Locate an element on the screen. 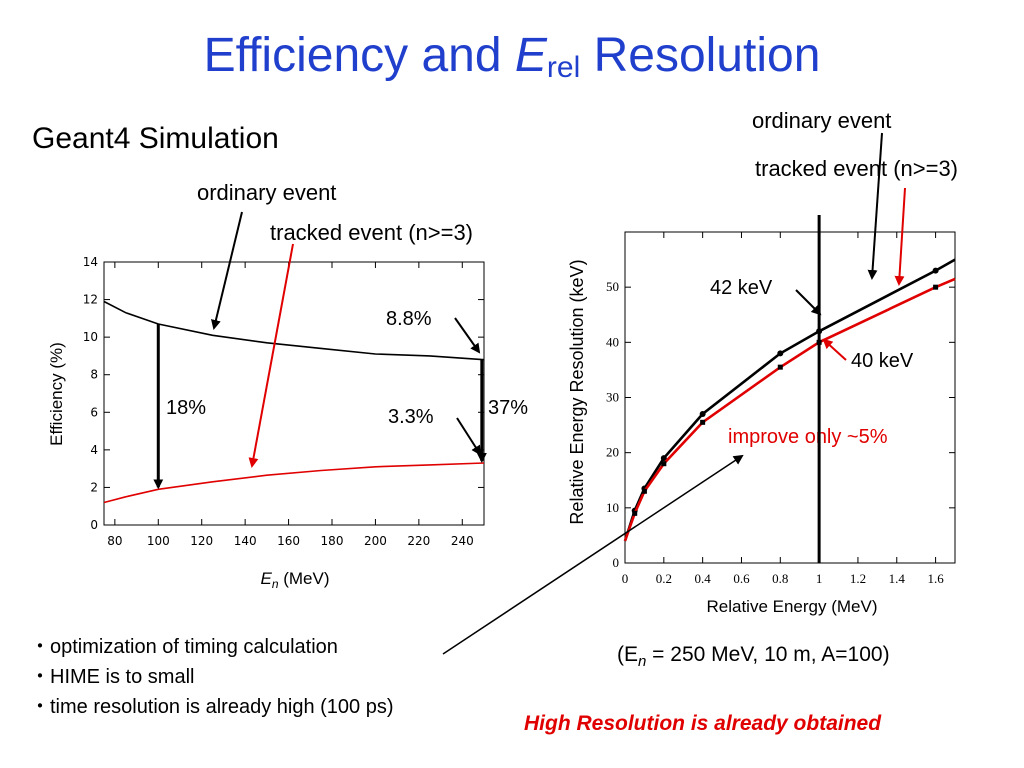 This screenshot has width=1024, height=768. x-tick-label: 0.6 is located at coordinates (741, 578).